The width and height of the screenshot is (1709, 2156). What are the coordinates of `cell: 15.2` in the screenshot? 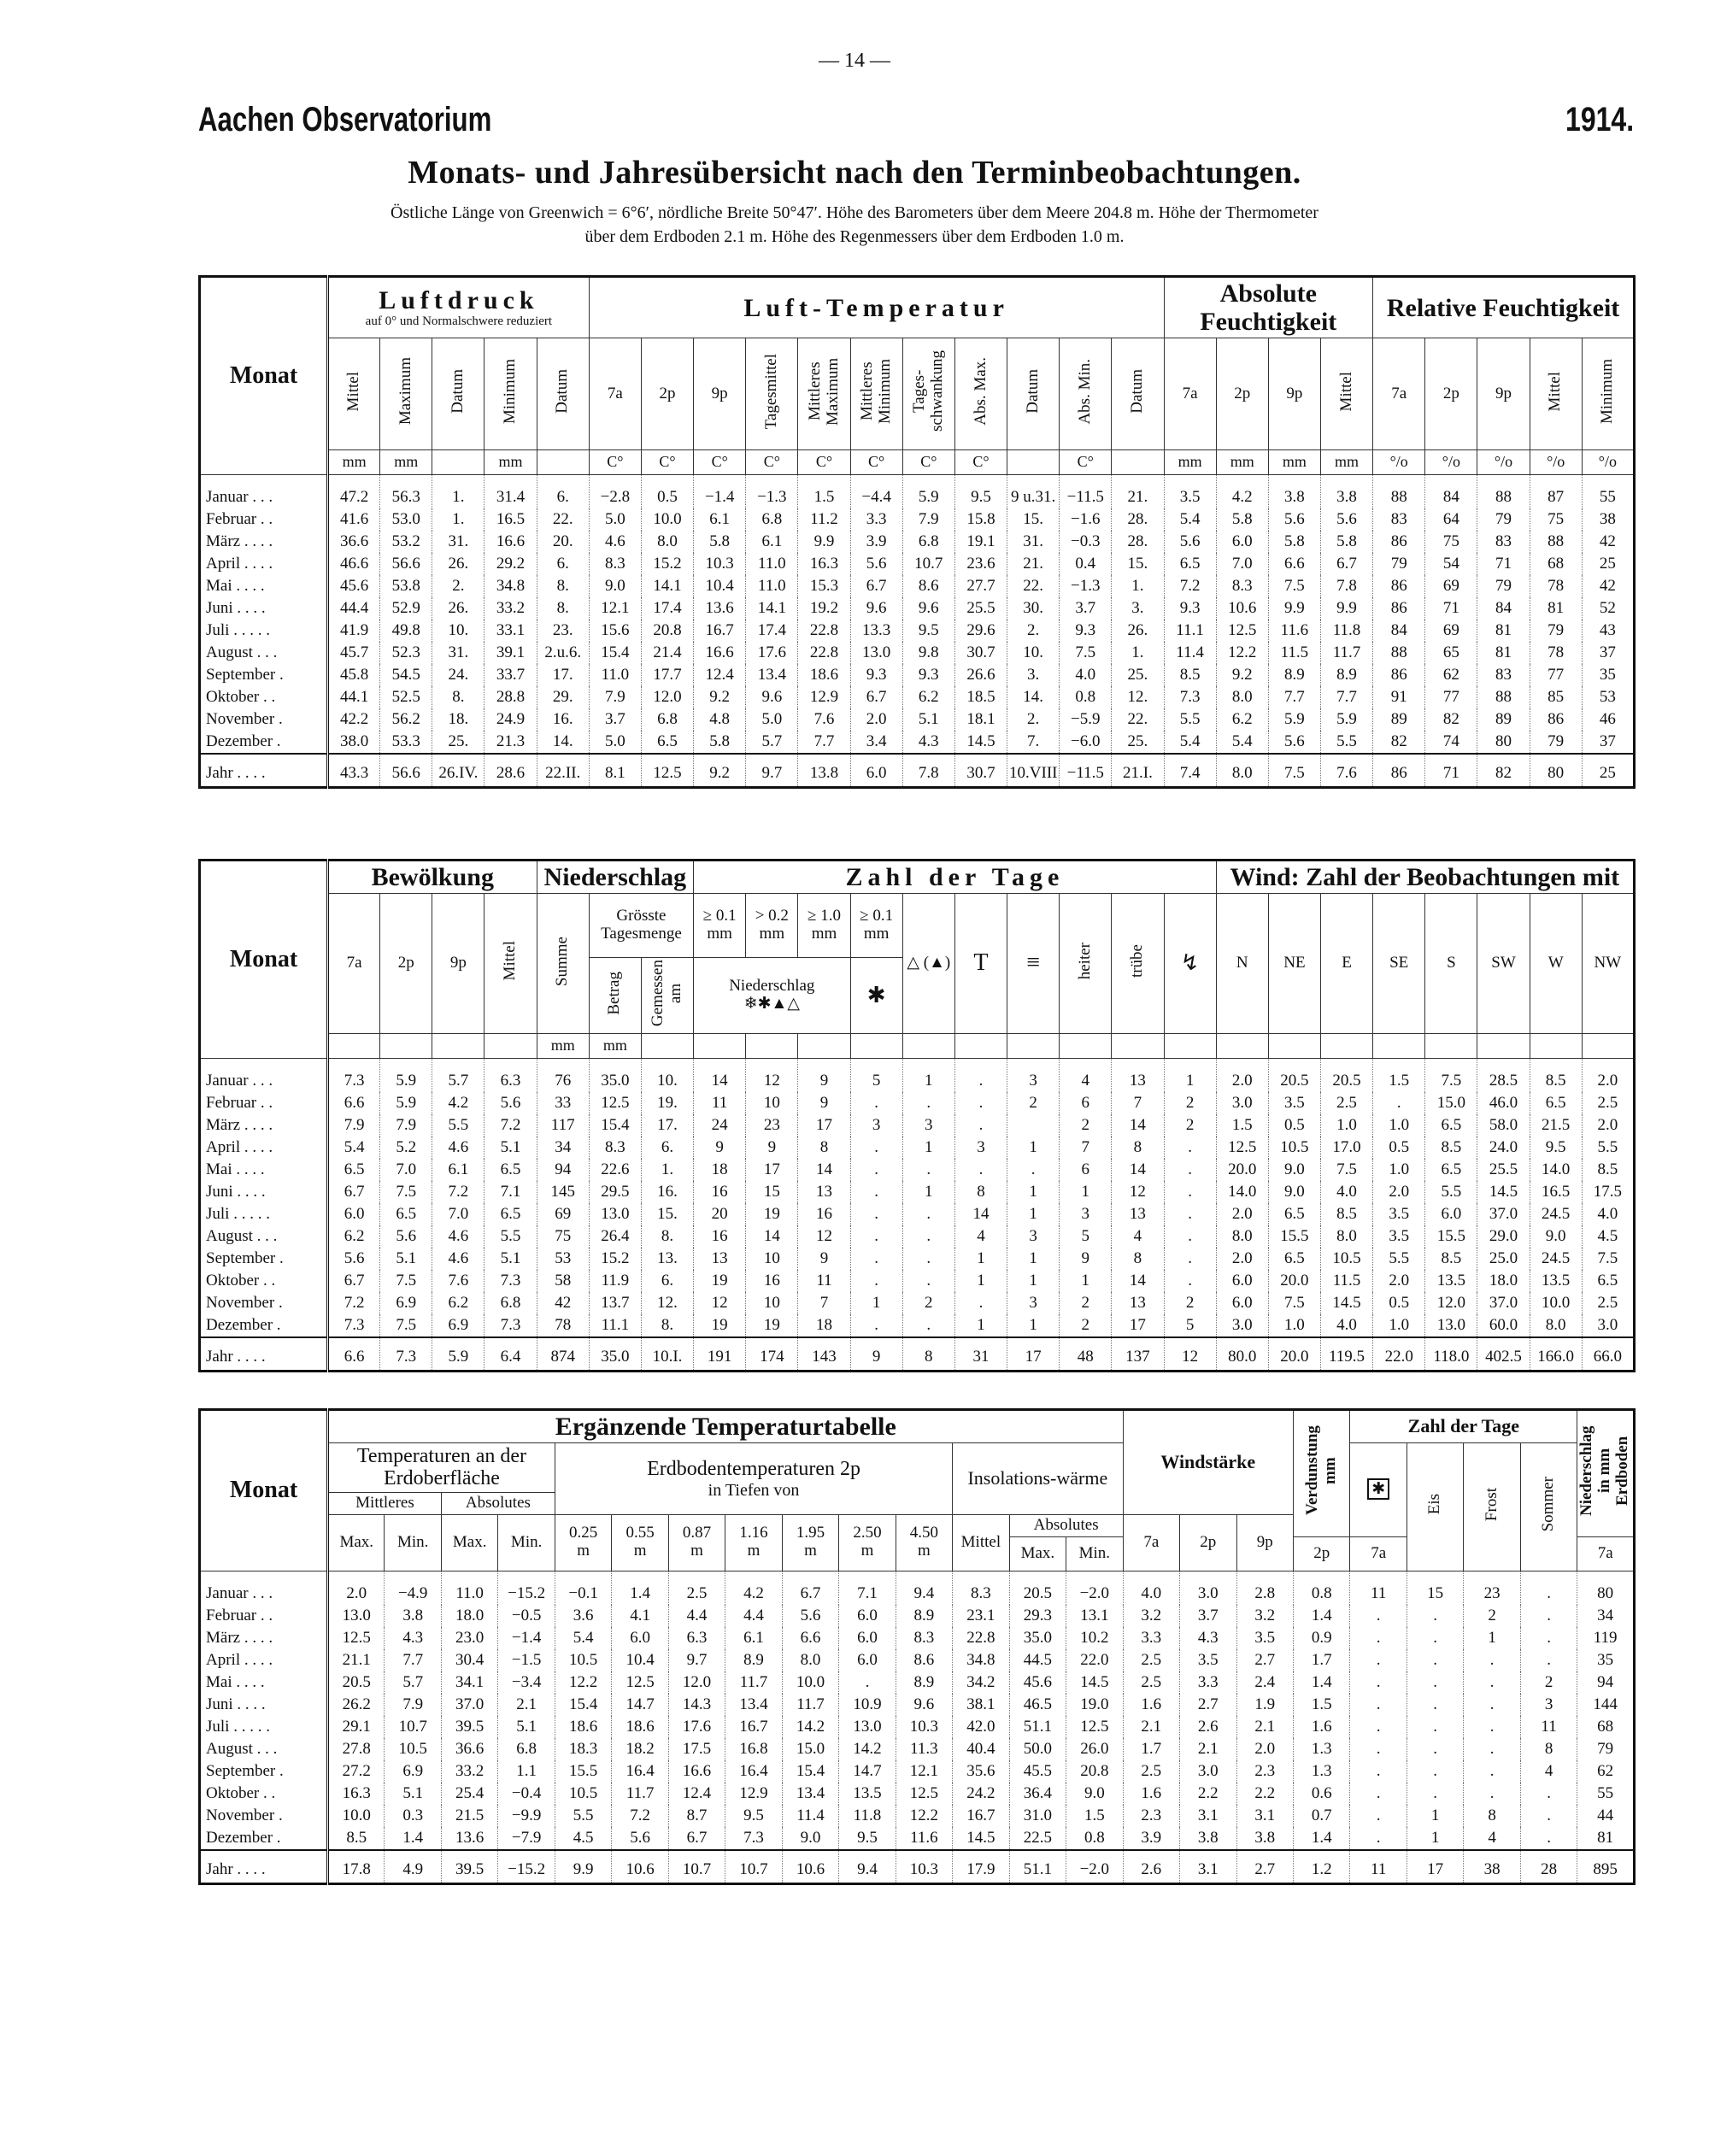 It's located at (667, 563).